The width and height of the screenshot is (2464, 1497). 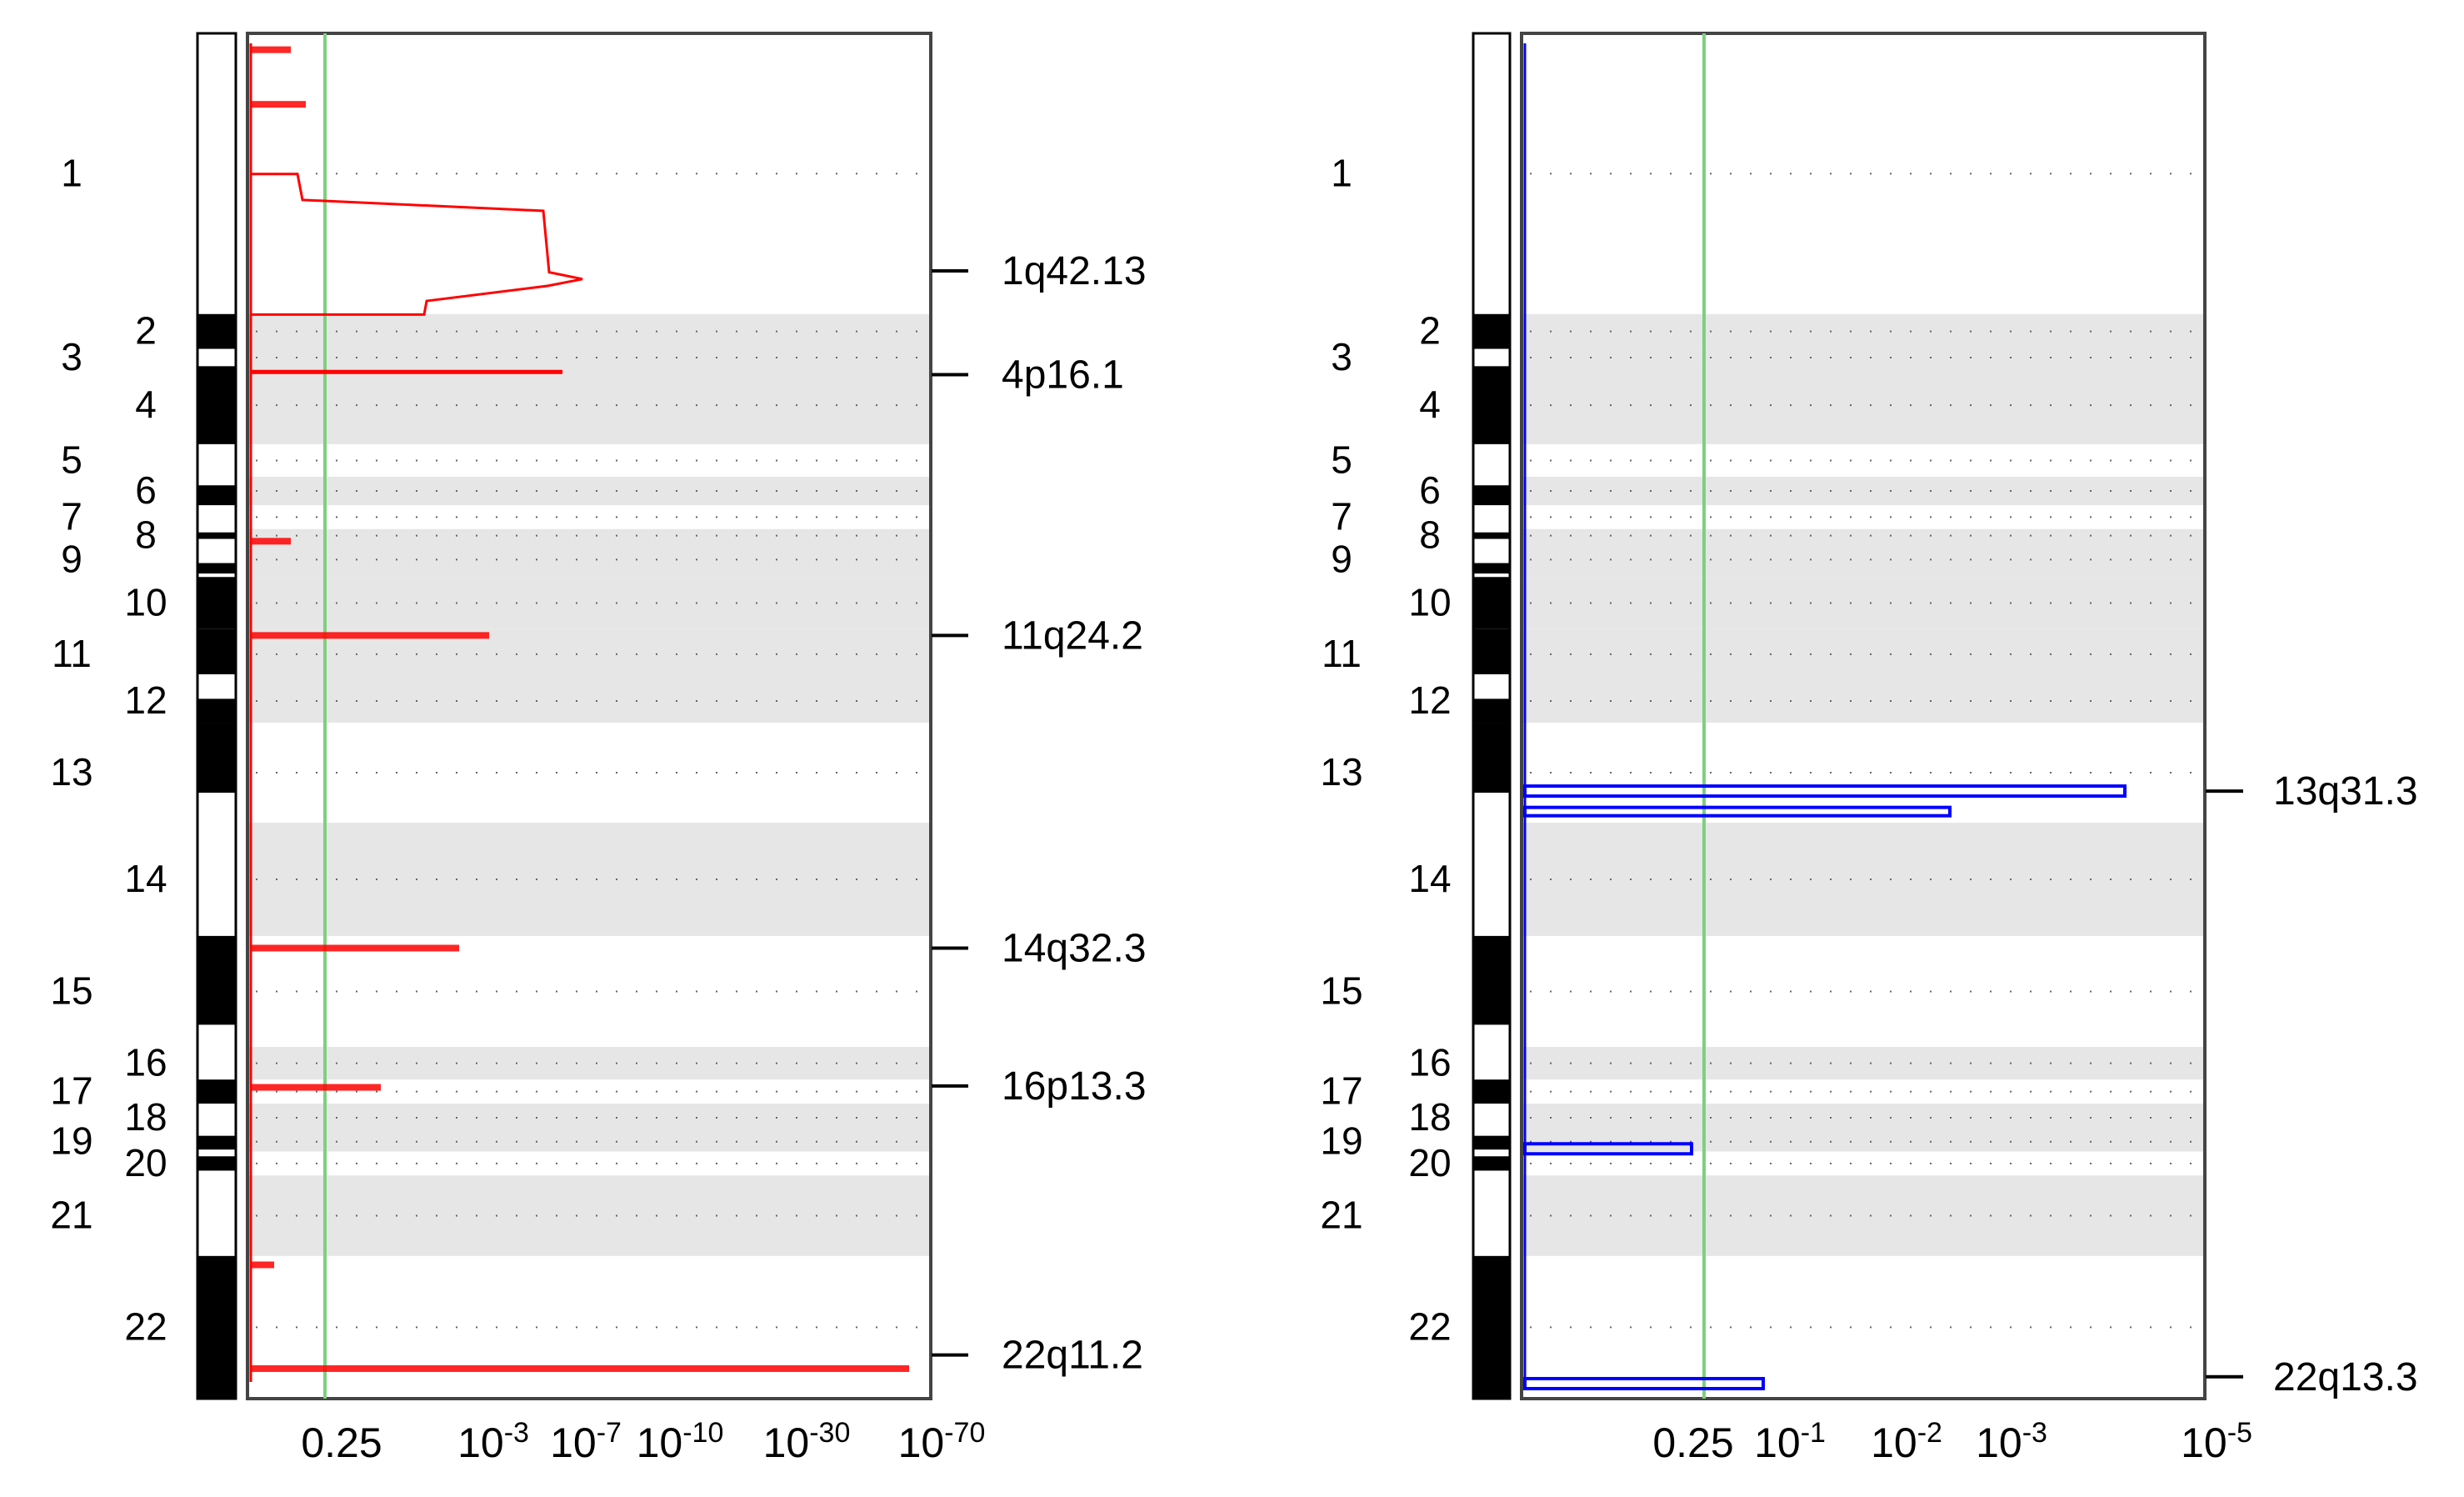 What do you see at coordinates (1341, 1141) in the screenshot?
I see `chromosome-label-19: 19` at bounding box center [1341, 1141].